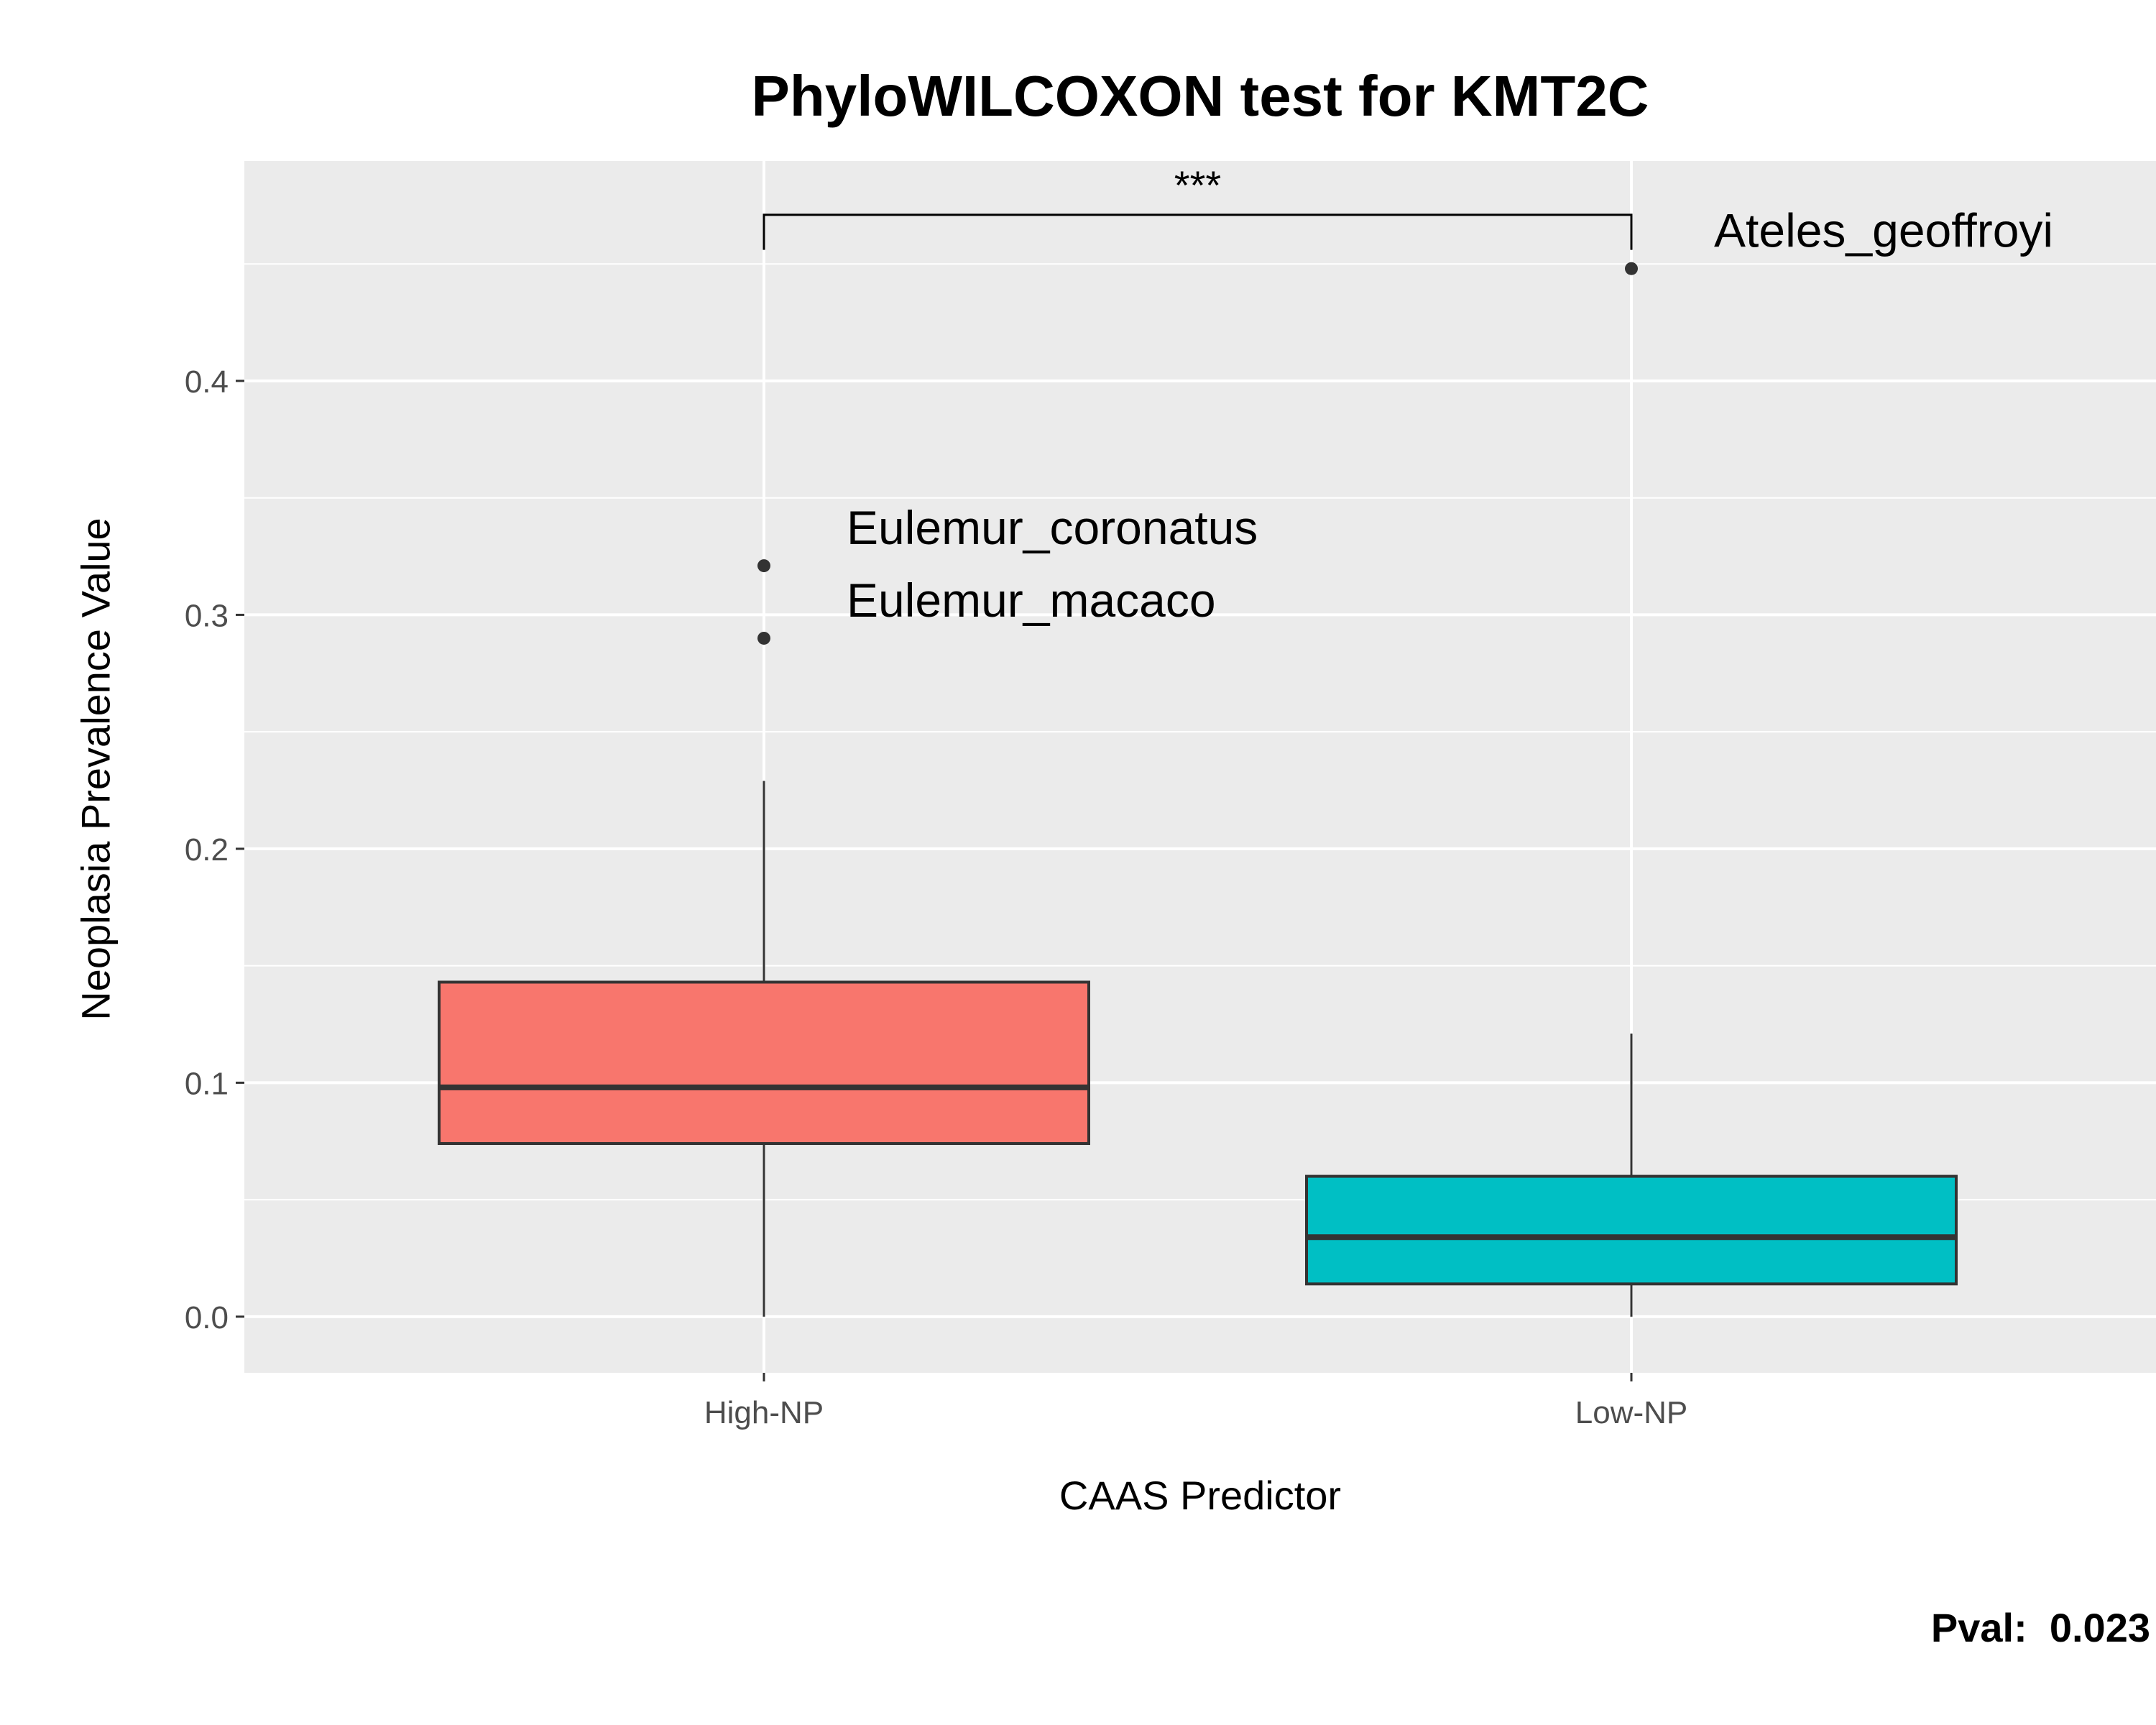  Describe the element at coordinates (207, 1317) in the screenshot. I see `y-tick-label: 0.0` at that location.